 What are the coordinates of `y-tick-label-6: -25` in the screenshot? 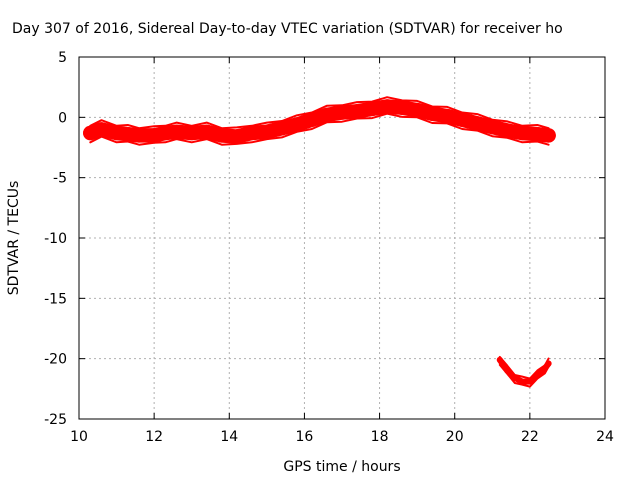 It's located at (55, 420).